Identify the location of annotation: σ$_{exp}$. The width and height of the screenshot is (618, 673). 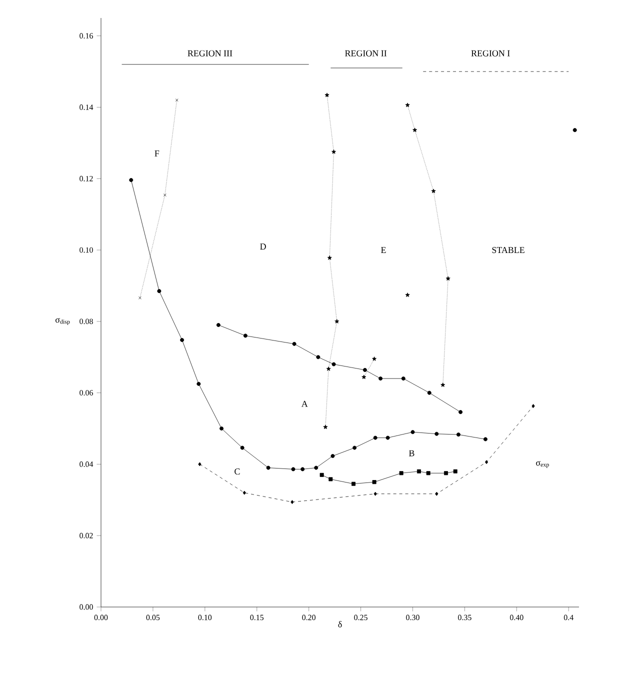
(542, 464).